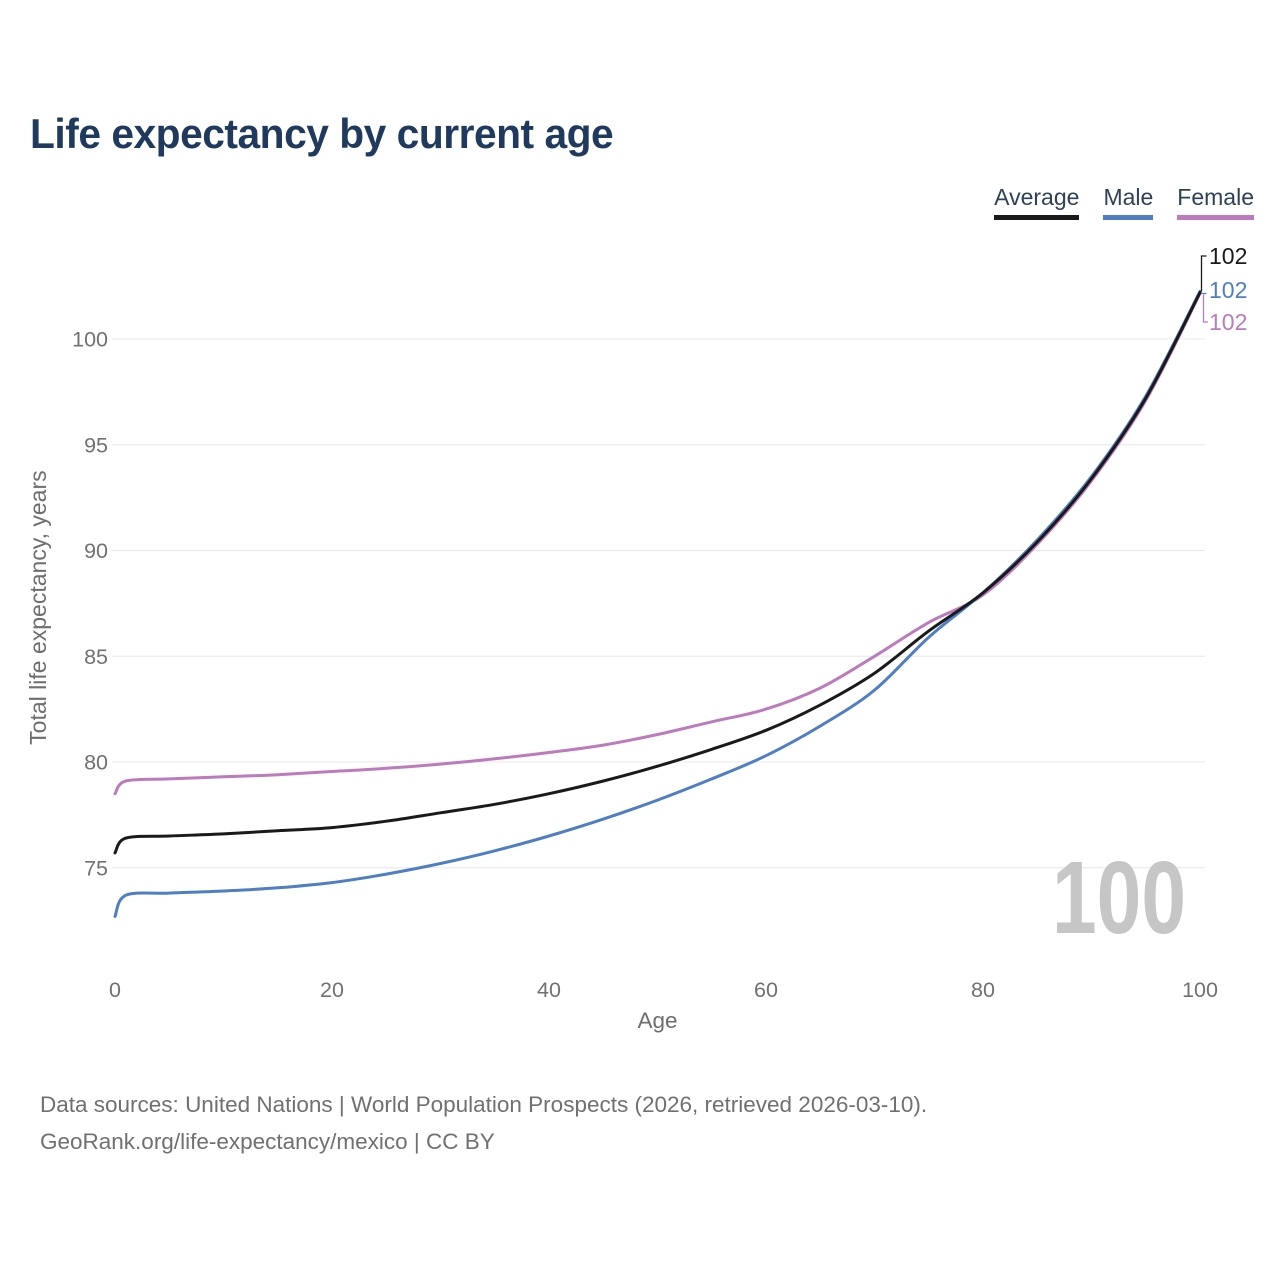 The image size is (1280, 1280). What do you see at coordinates (1228, 290) in the screenshot?
I see `end-label-male: 102` at bounding box center [1228, 290].